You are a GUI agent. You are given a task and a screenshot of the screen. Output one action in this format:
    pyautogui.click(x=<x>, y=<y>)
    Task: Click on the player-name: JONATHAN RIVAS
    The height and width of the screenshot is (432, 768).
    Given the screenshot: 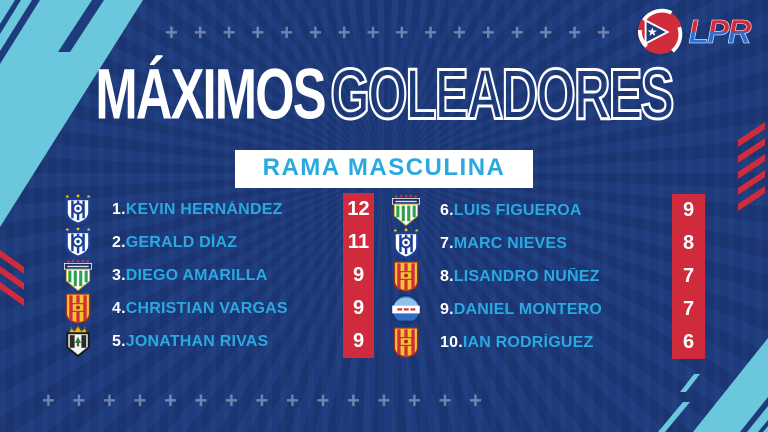 What is the action you would take?
    pyautogui.click(x=197, y=341)
    